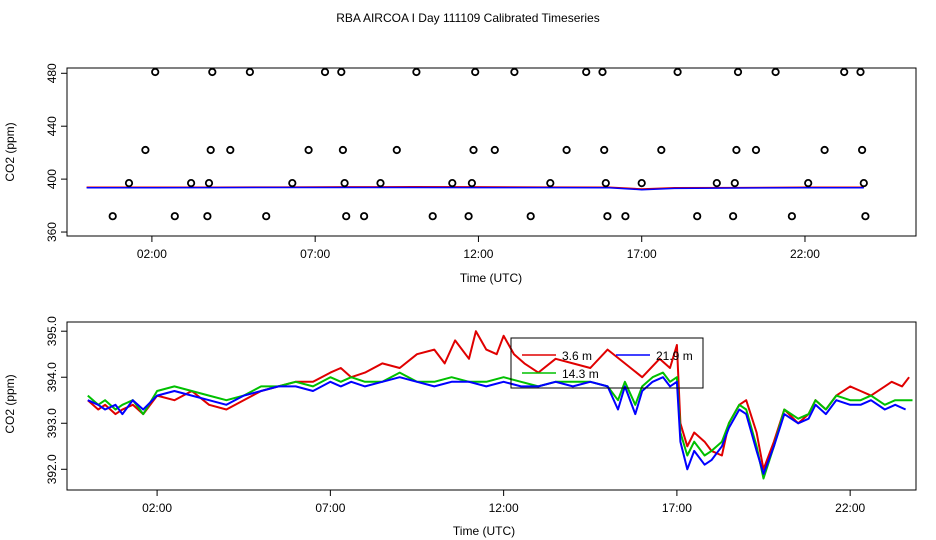 The width and height of the screenshot is (936, 540). I want to click on legend-label-21-9m: 21.9 m, so click(674, 356).